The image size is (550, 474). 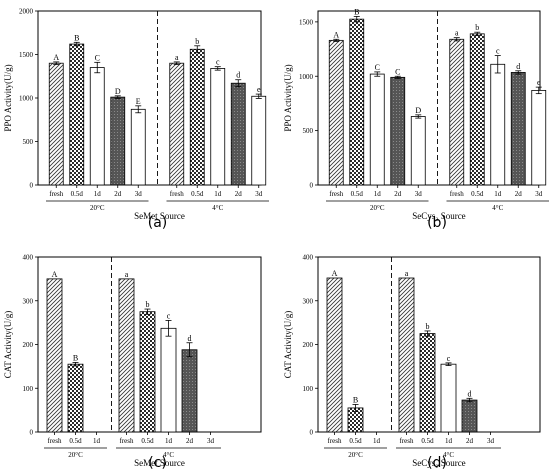 I want to click on y-tick-label: 200, so click(x=28, y=345).